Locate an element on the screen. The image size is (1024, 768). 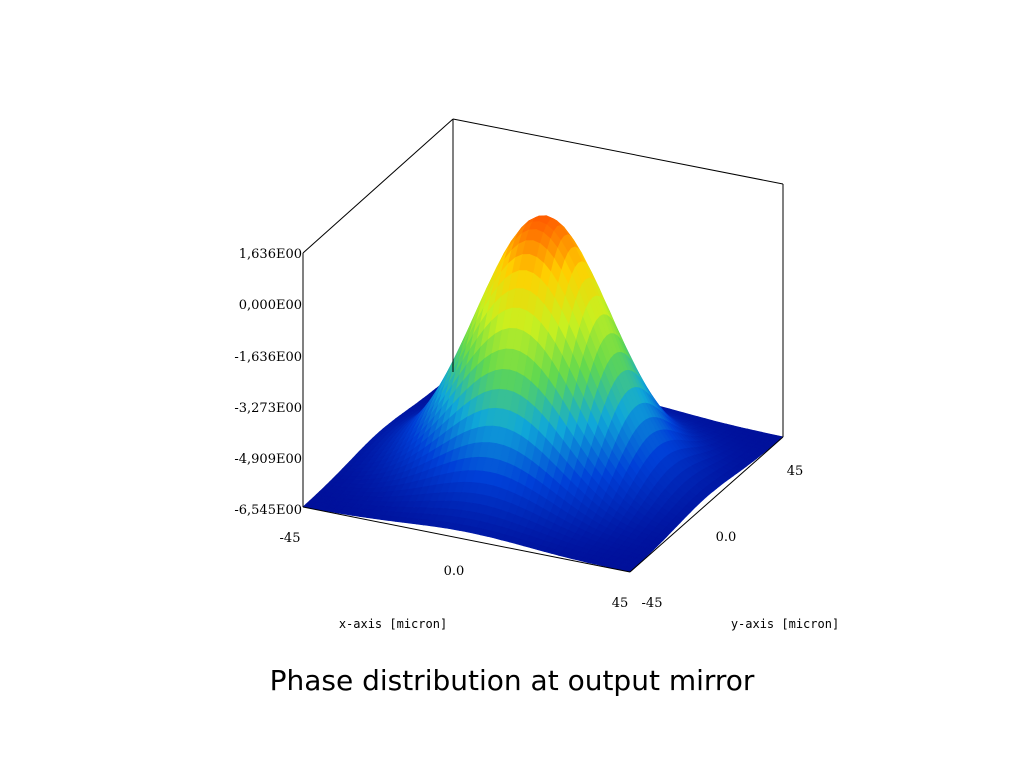
z-tick-label: -3,273E00 is located at coordinates (268, 408).